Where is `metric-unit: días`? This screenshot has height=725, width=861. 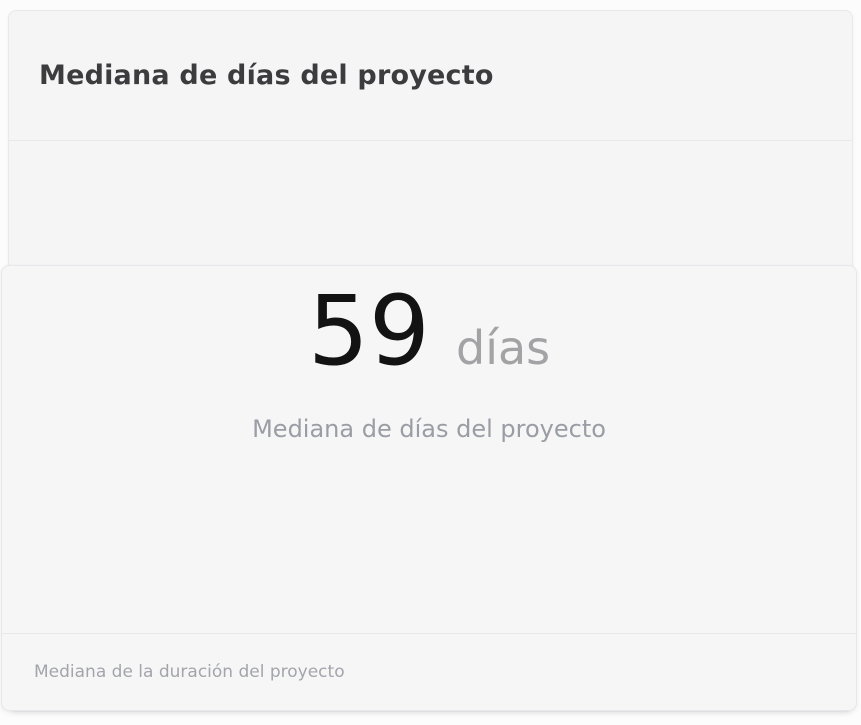
metric-unit: días is located at coordinates (503, 348).